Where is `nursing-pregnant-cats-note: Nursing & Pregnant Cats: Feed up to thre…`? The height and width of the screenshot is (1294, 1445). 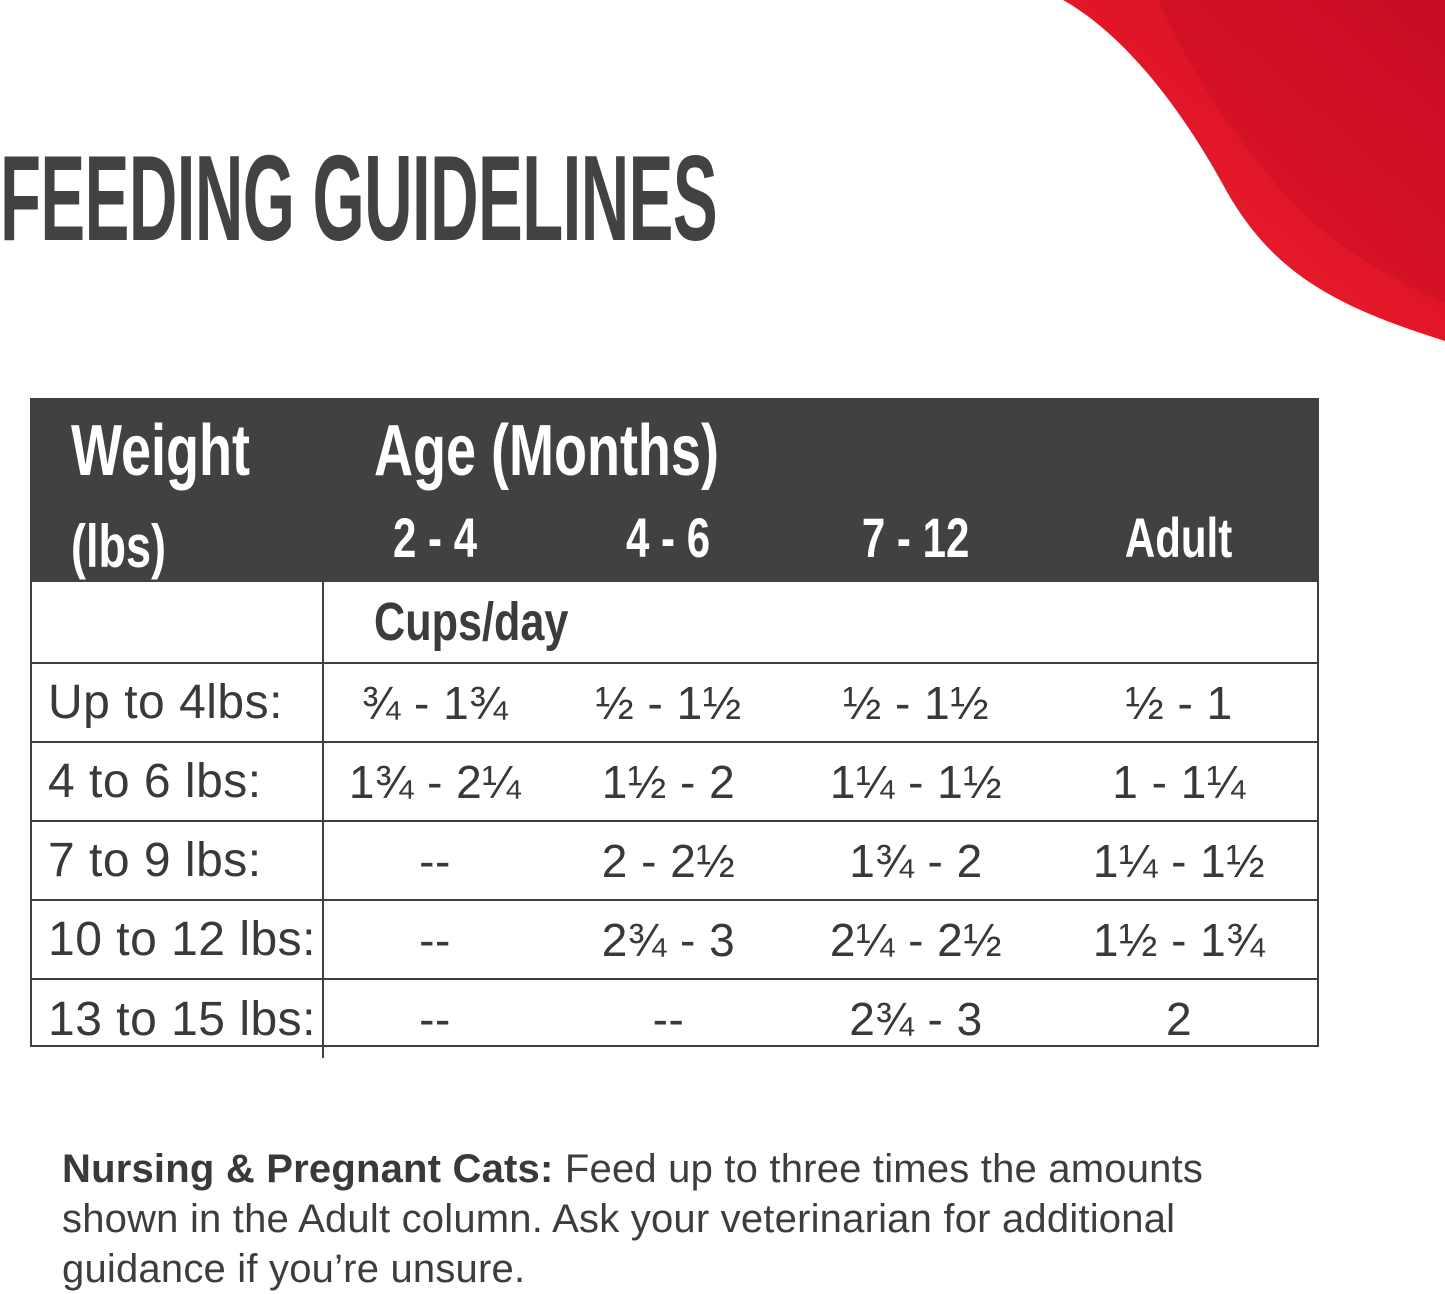 nursing-pregnant-cats-note: Nursing & Pregnant Cats: Feed up to thre… is located at coordinates (642, 1219).